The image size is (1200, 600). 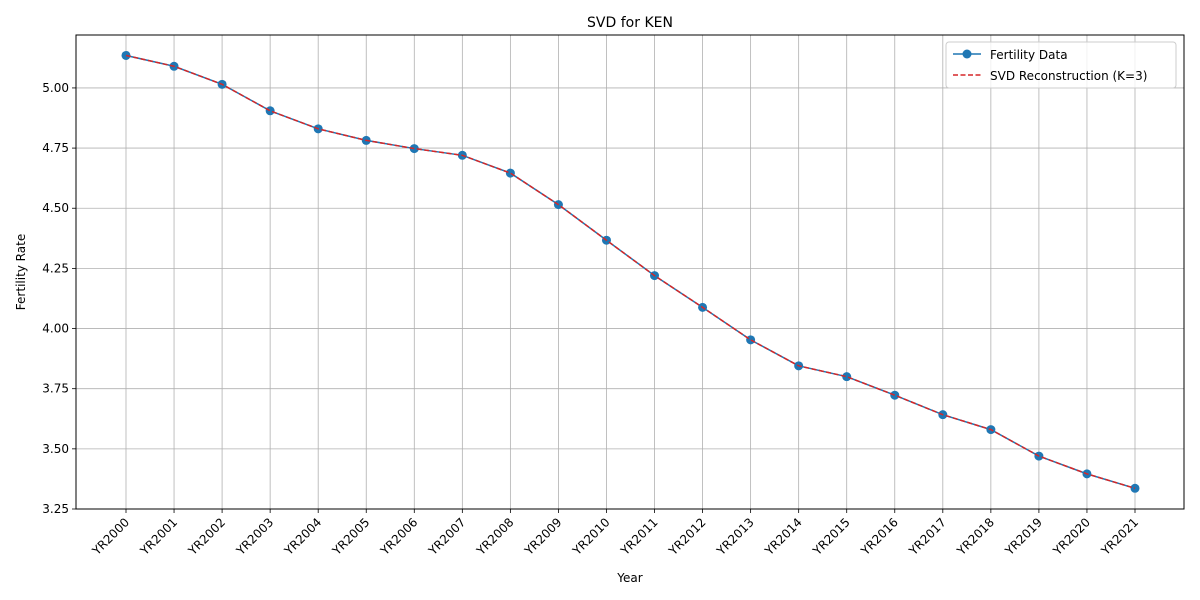 What do you see at coordinates (398, 536) in the screenshot?
I see `x-tick-label: YR2006` at bounding box center [398, 536].